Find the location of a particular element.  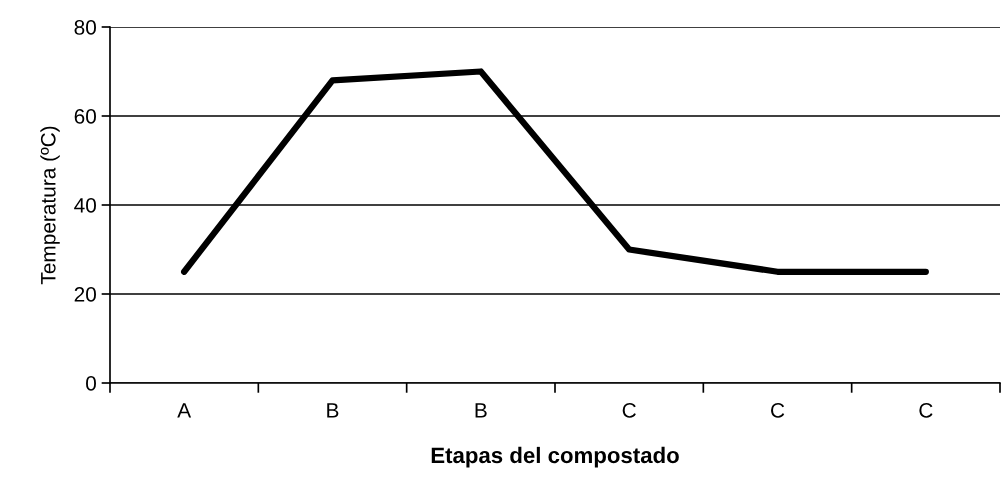

y-tick-label: 60 is located at coordinates (85, 116).